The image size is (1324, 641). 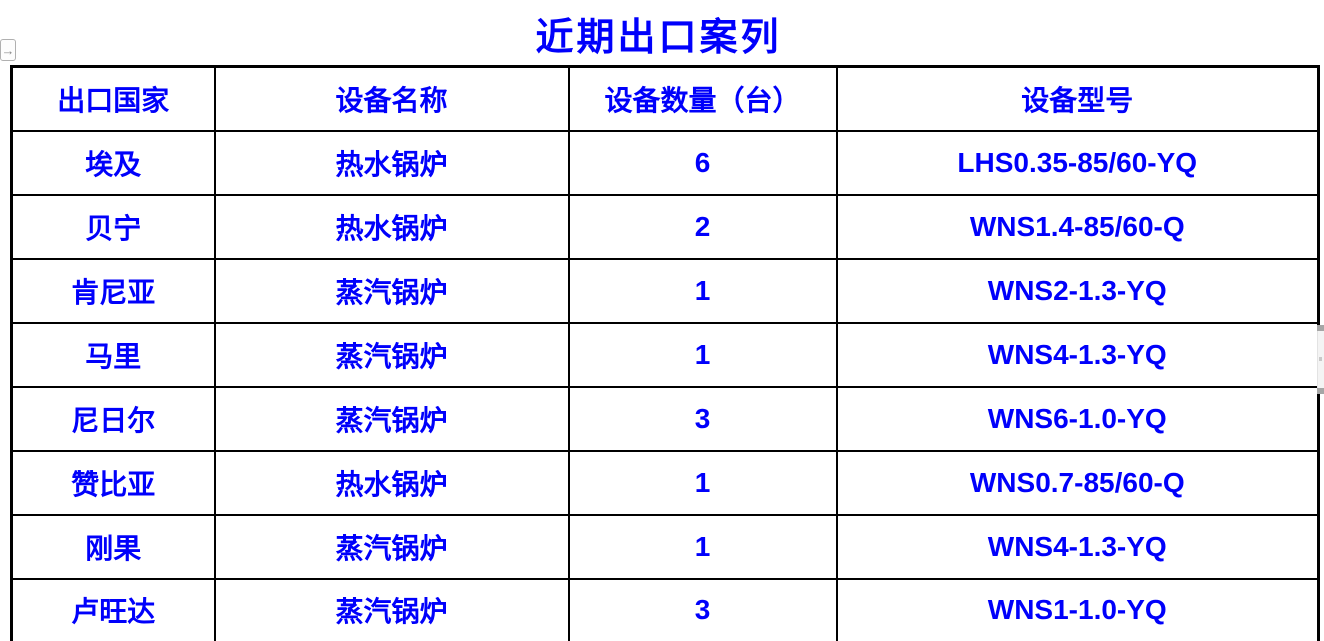 I want to click on cell-country: 尼日尔, so click(x=113, y=418).